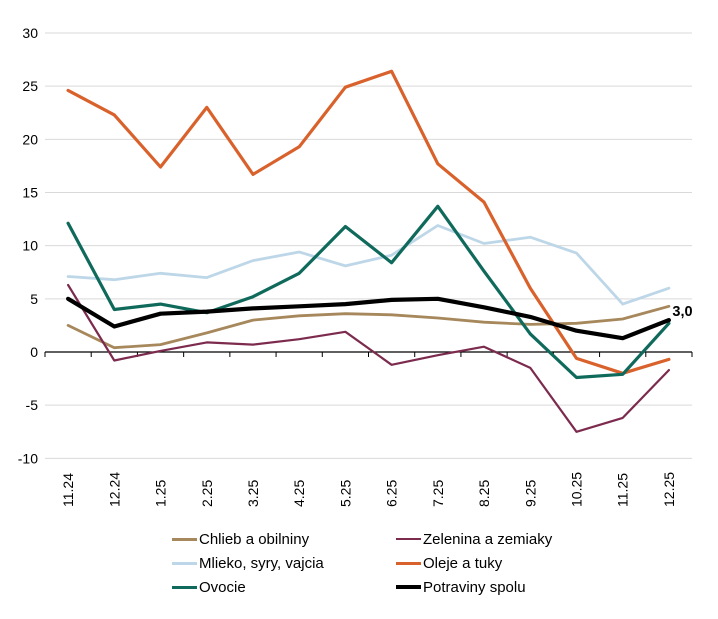 Image resolution: width=718 pixels, height=619 pixels. I want to click on y-tick-label: 5, so click(34, 299).